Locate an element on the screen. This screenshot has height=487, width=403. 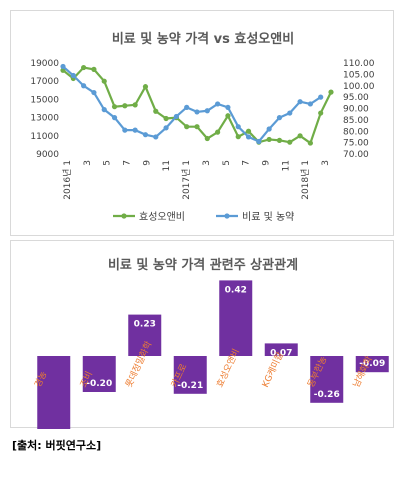
left-axis-tick: 19000 is located at coordinates (44, 64).